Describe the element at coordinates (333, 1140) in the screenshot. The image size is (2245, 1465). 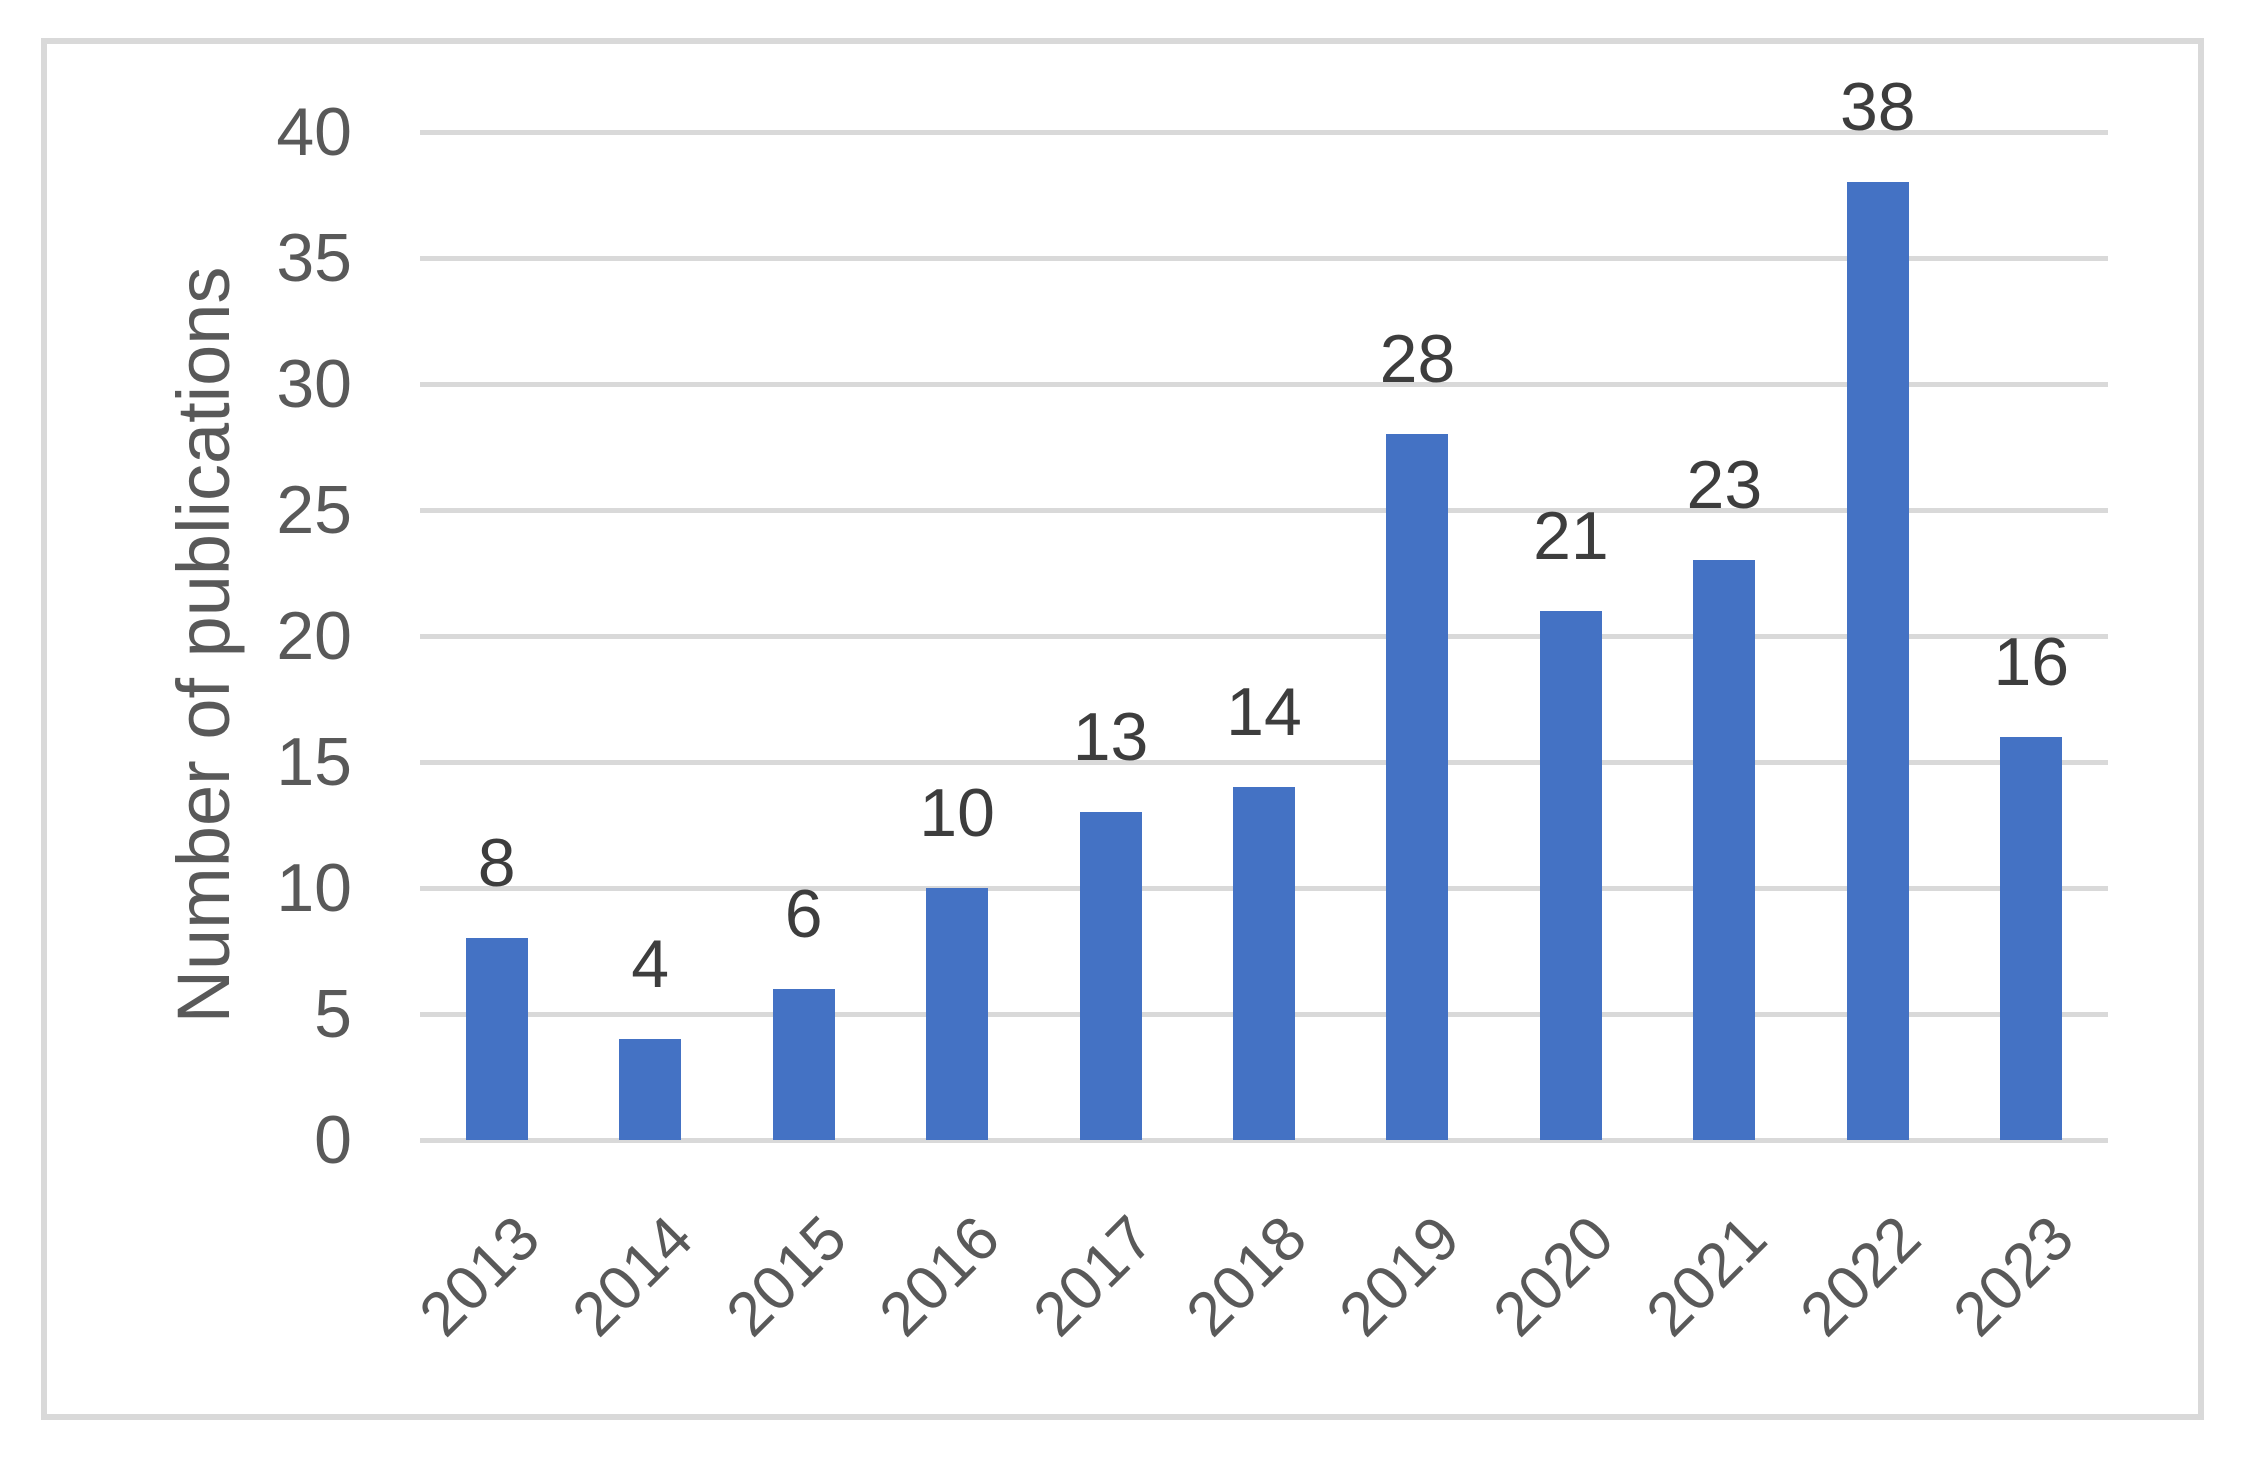
I see `y-tick-label-0: 0` at that location.